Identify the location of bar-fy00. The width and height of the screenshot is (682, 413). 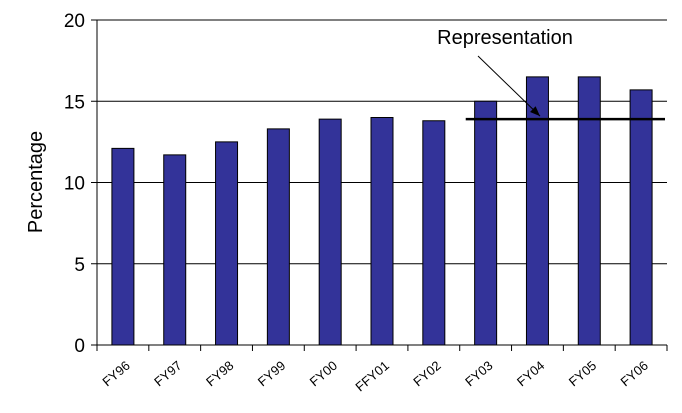
(330, 232).